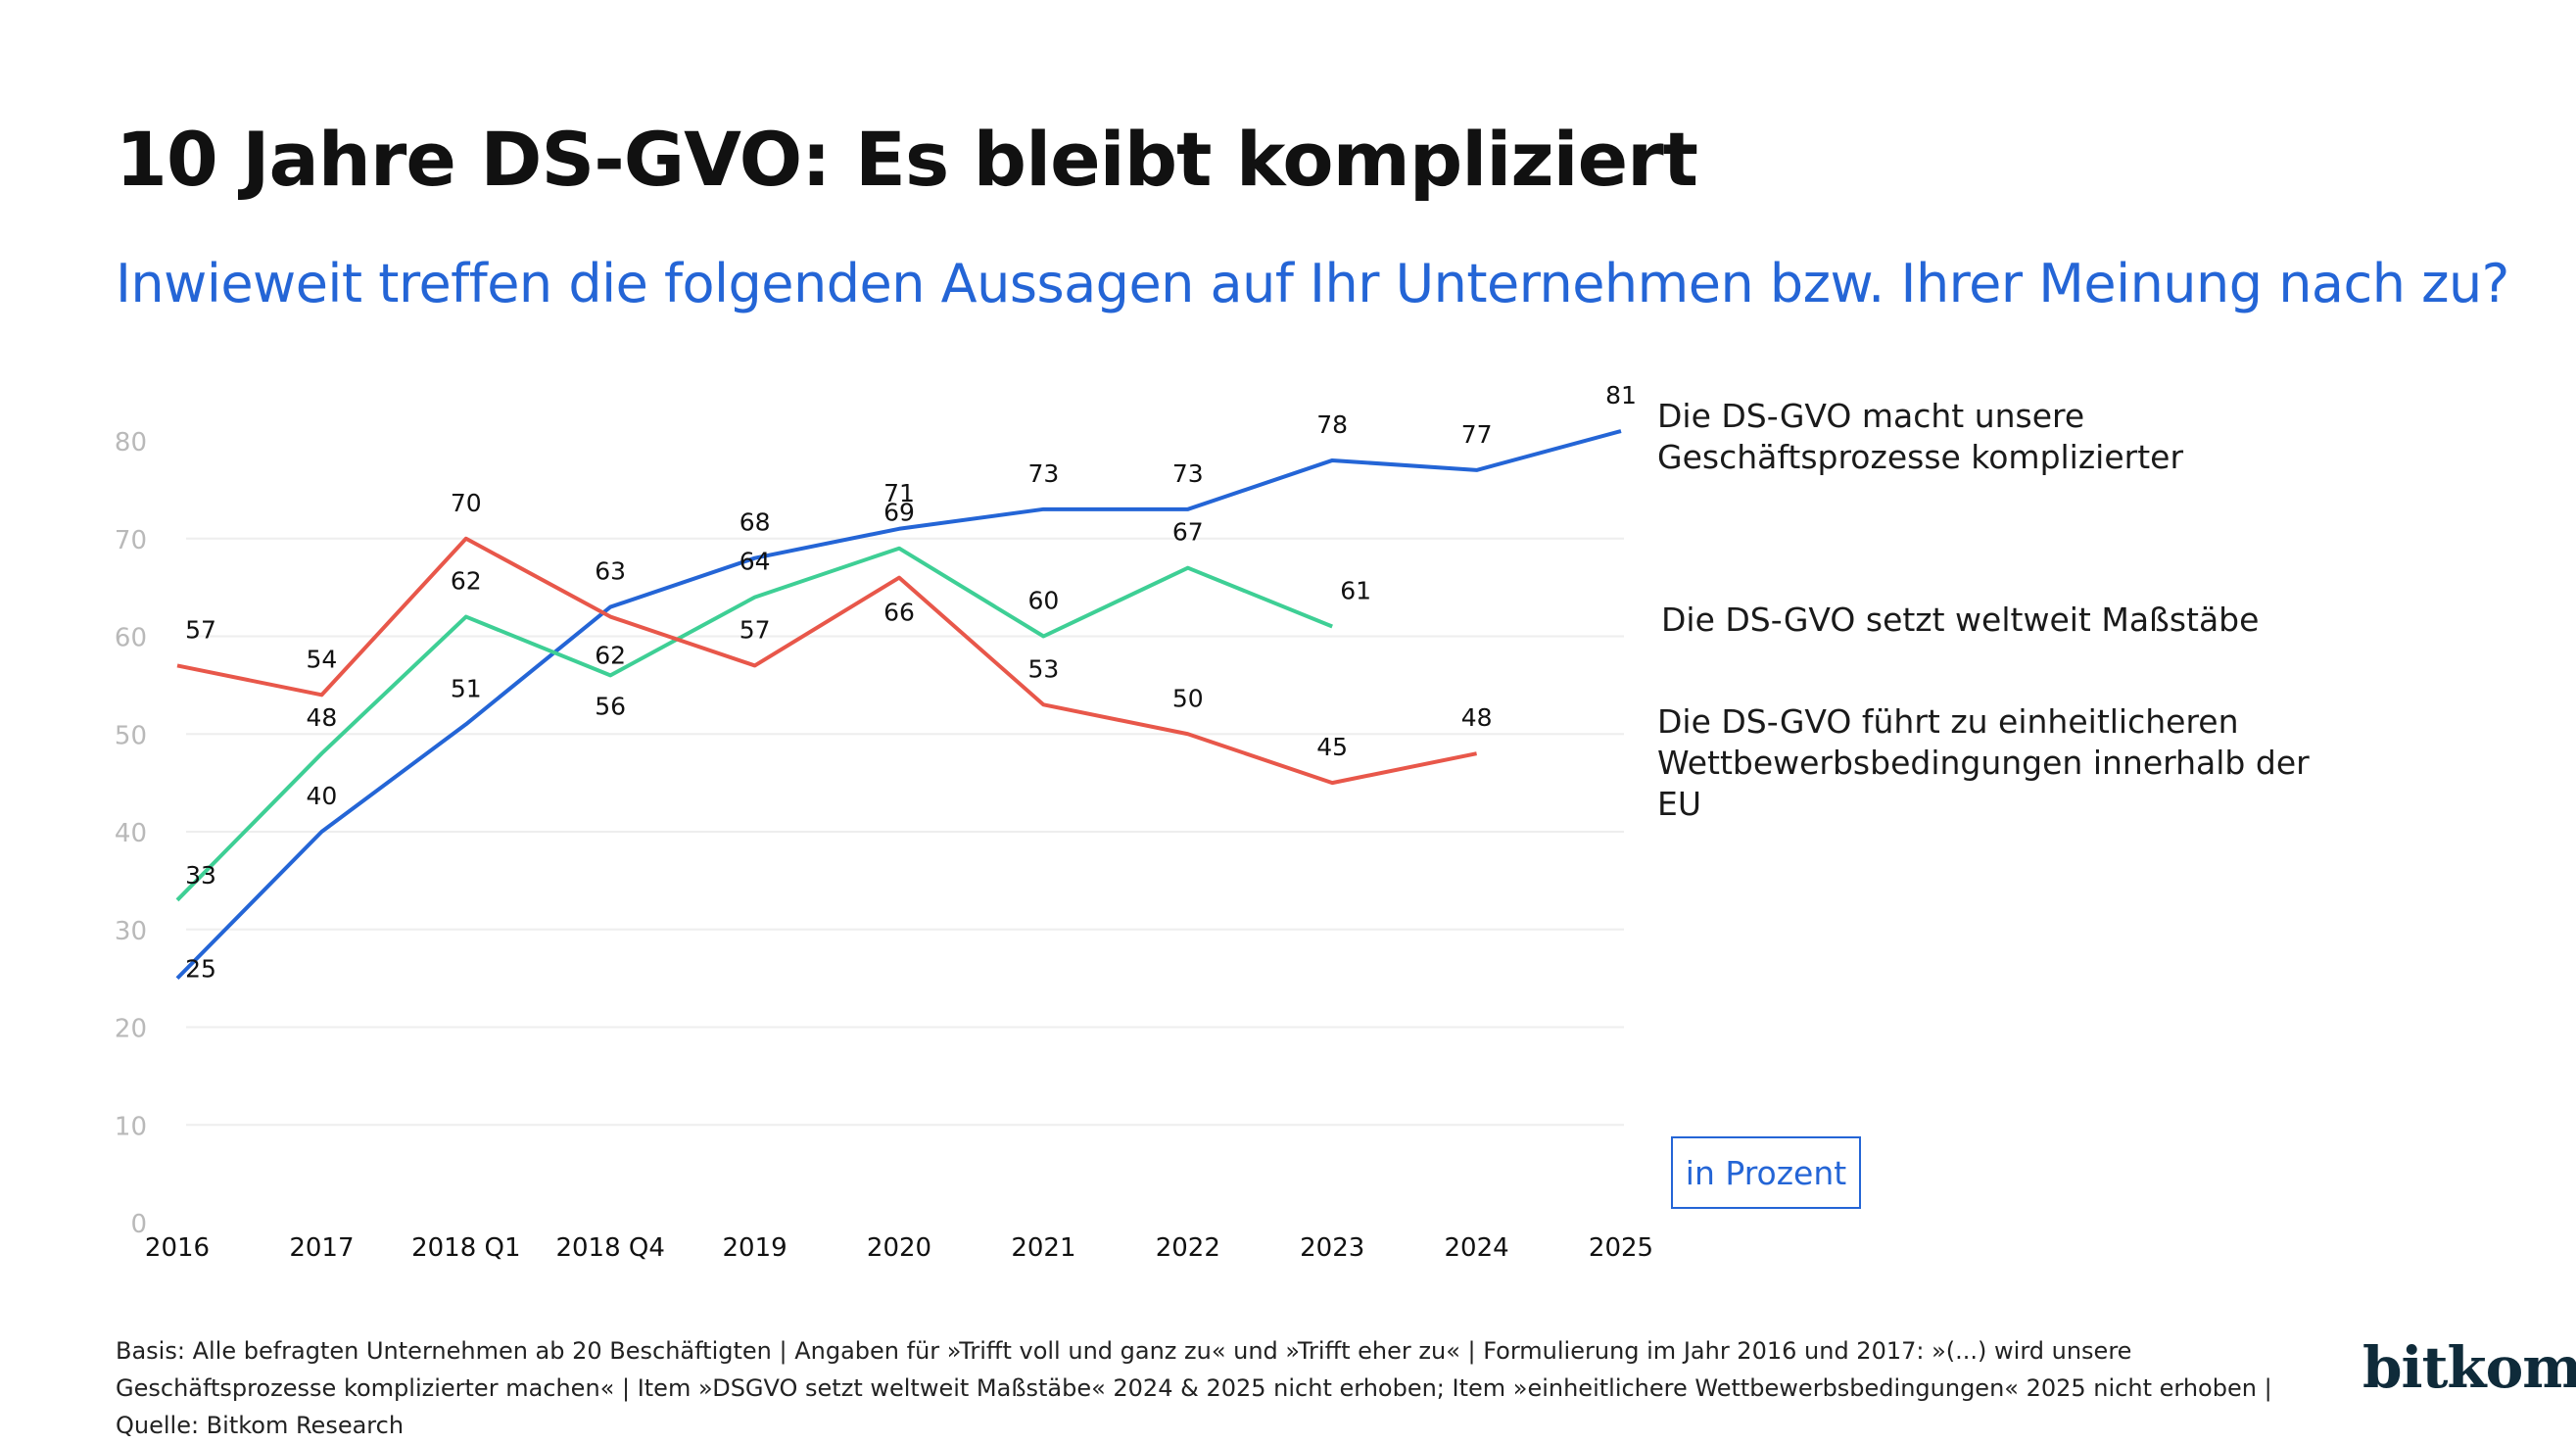  Describe the element at coordinates (139, 1224) in the screenshot. I see `y-tick-label: 0` at that location.